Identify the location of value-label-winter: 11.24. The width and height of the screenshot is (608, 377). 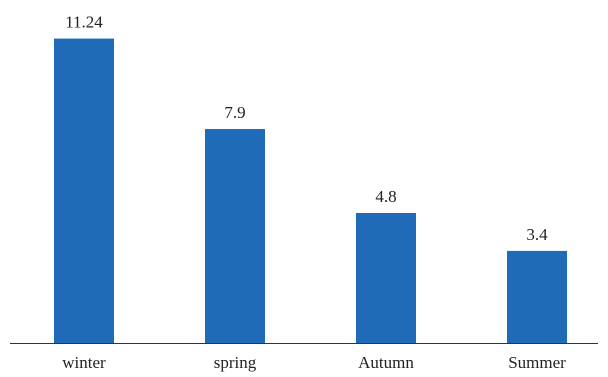
(84, 22).